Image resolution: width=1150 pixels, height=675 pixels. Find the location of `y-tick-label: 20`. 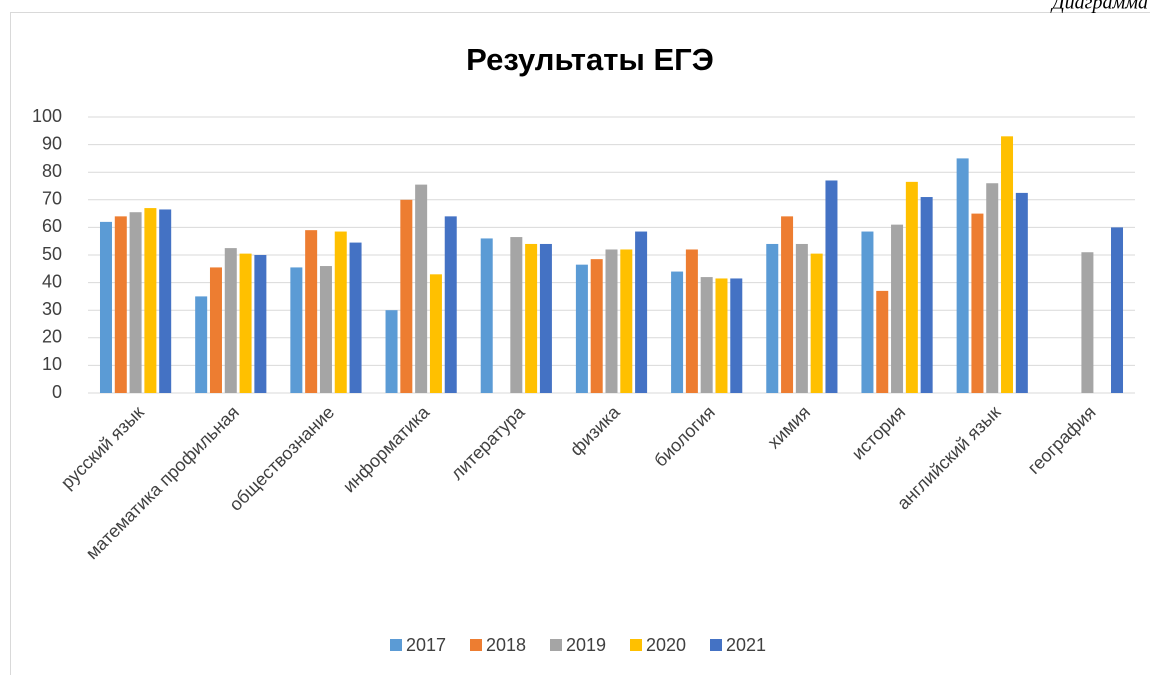

y-tick-label: 20 is located at coordinates (52, 337).